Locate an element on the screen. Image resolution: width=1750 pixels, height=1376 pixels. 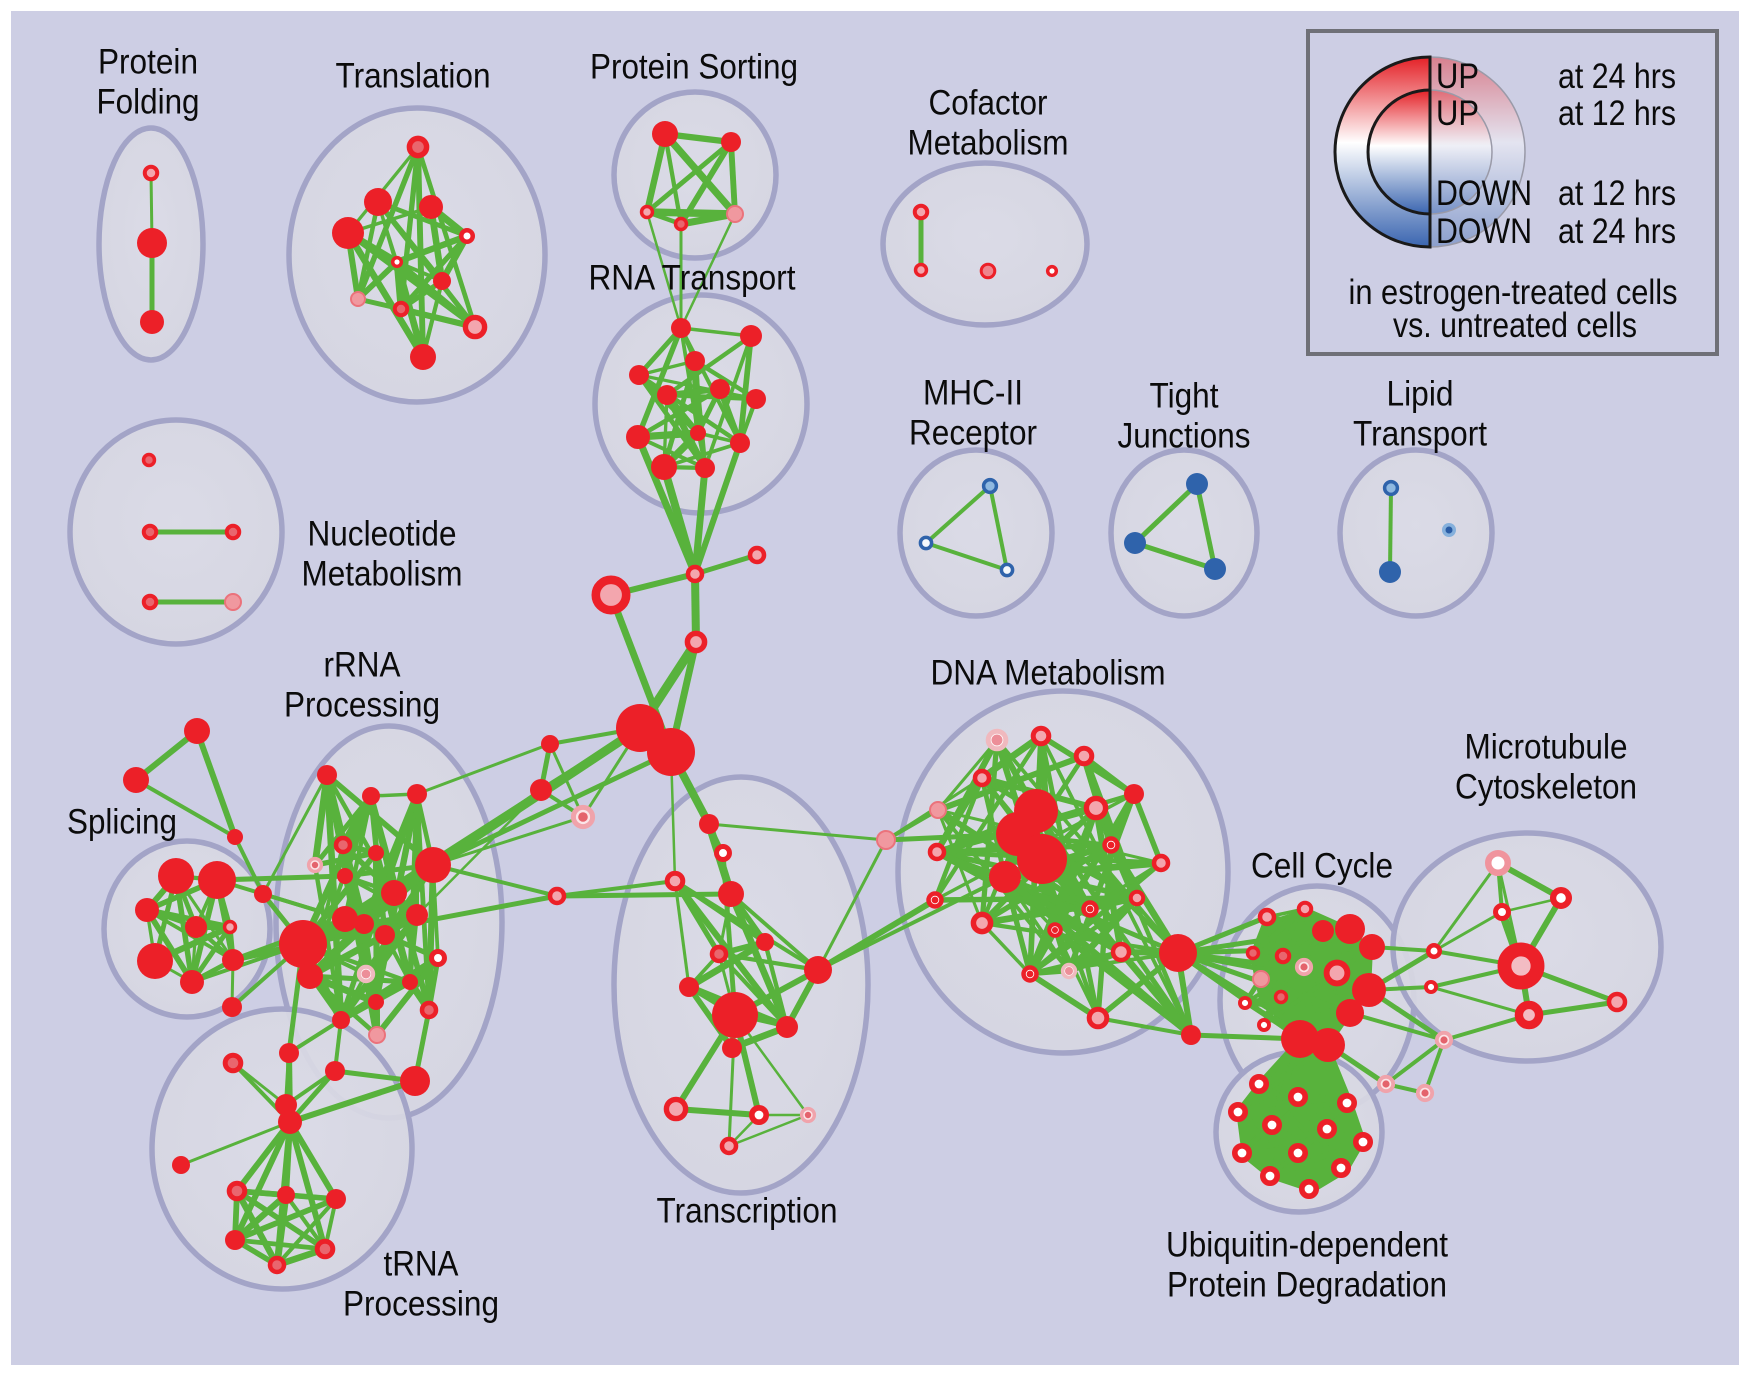
svg-text: Cytoskeleton is located at coordinates (1546, 787).